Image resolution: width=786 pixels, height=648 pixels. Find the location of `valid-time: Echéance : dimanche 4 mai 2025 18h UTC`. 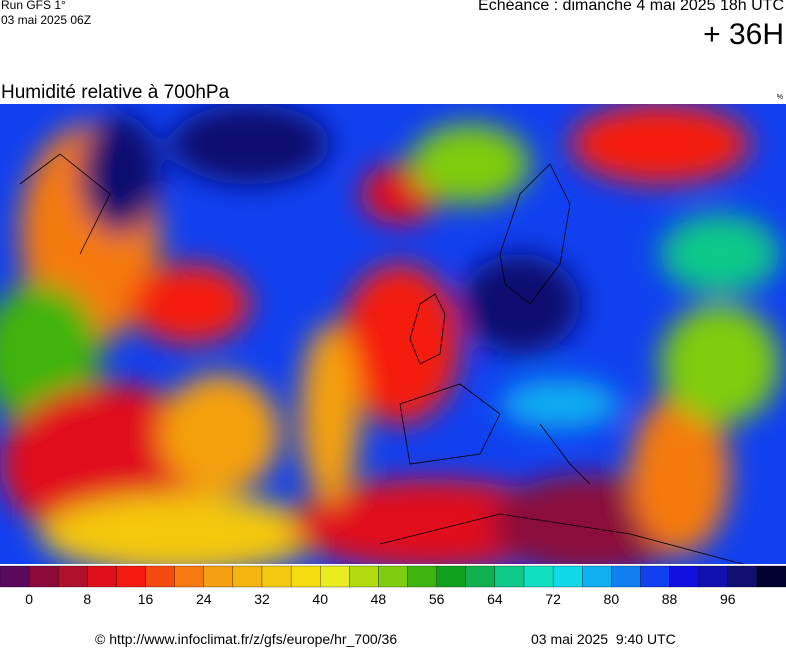

valid-time: Echéance : dimanche 4 mai 2025 18h UTC is located at coordinates (631, 7).